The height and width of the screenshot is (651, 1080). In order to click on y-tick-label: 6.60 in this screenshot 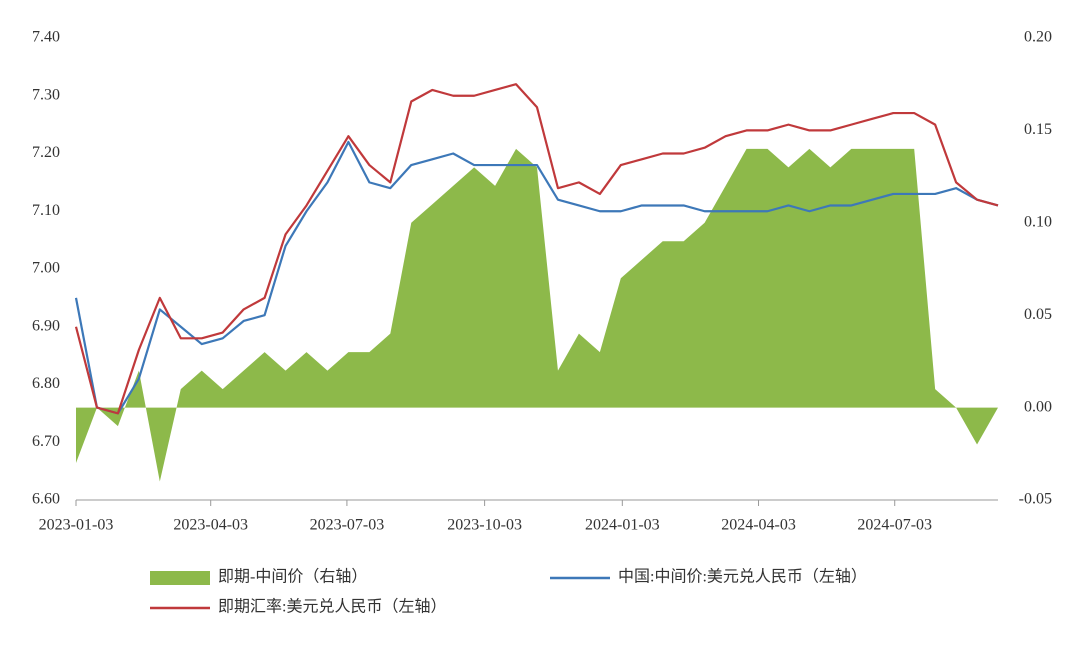, I will do `click(46, 499)`.